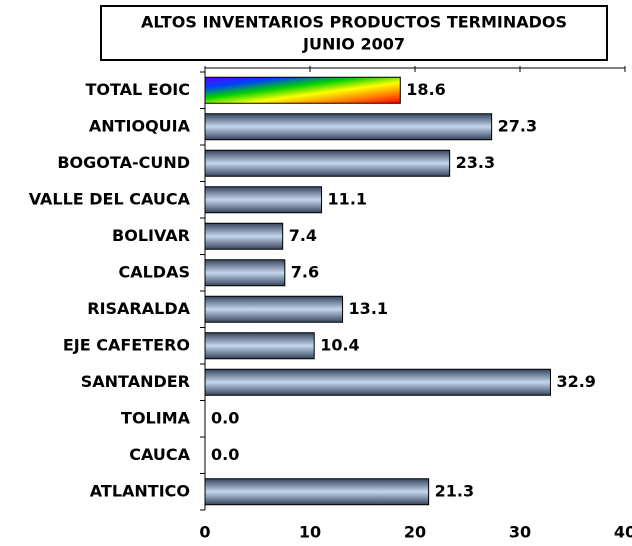 This screenshot has height=546, width=632. Describe the element at coordinates (140, 125) in the screenshot. I see `y-tick-label: ANTIOQUIA` at that location.